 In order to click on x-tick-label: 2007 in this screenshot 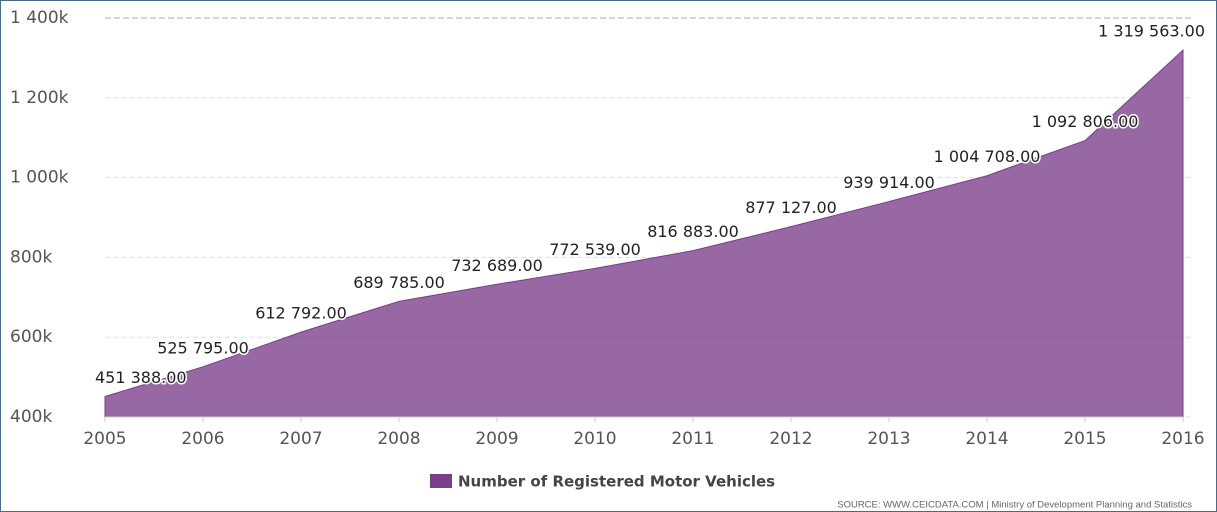, I will do `click(300, 439)`.